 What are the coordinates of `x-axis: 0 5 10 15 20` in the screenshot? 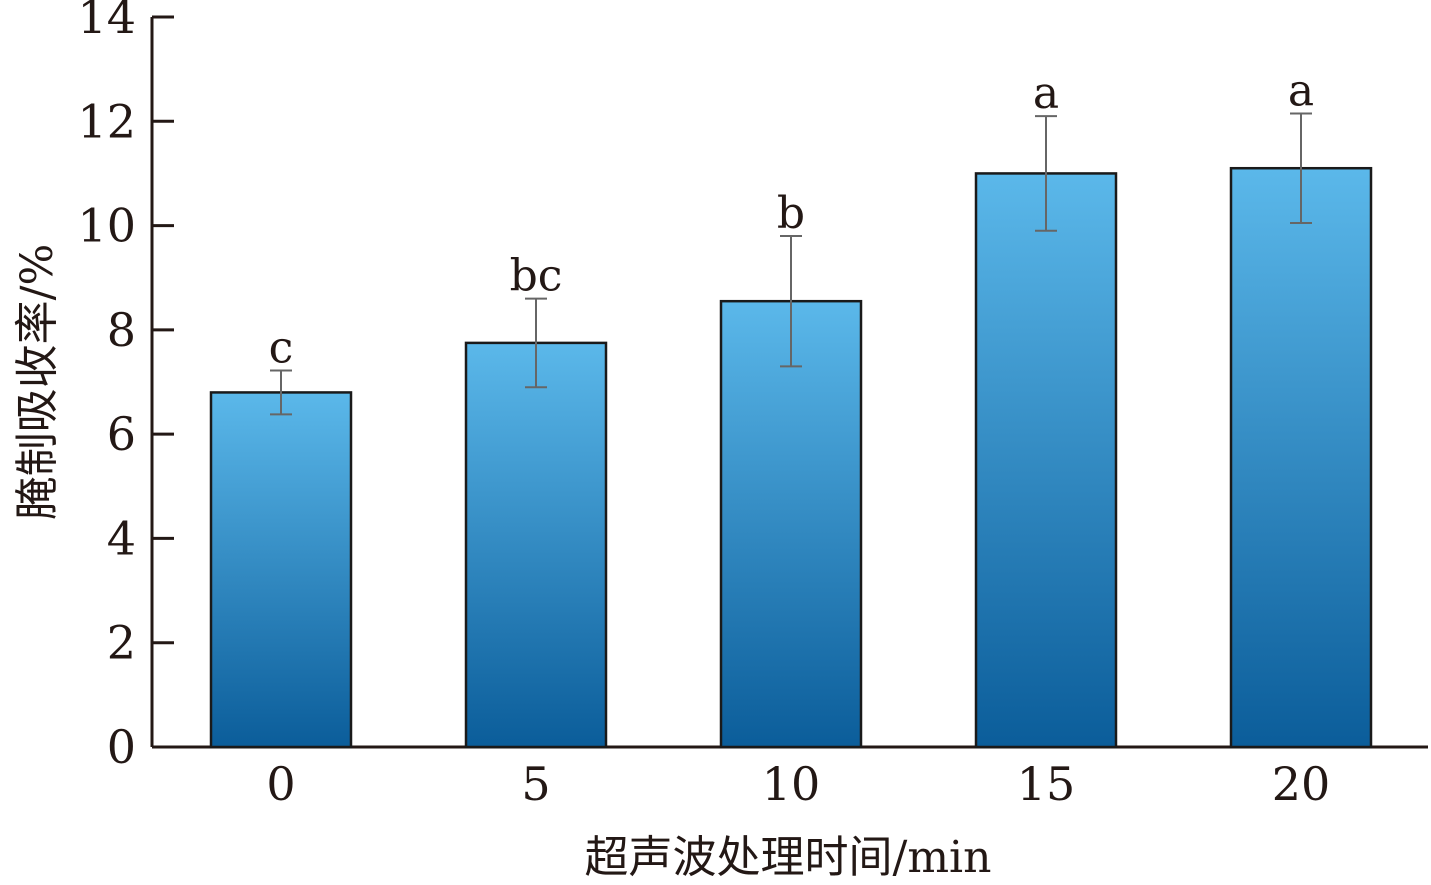 It's located at (790, 778).